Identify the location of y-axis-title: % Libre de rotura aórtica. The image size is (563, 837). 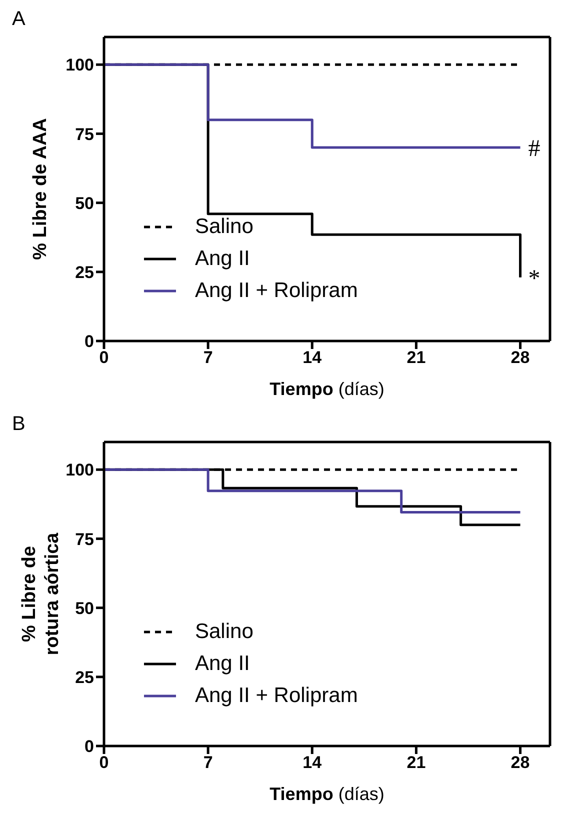
(41, 594).